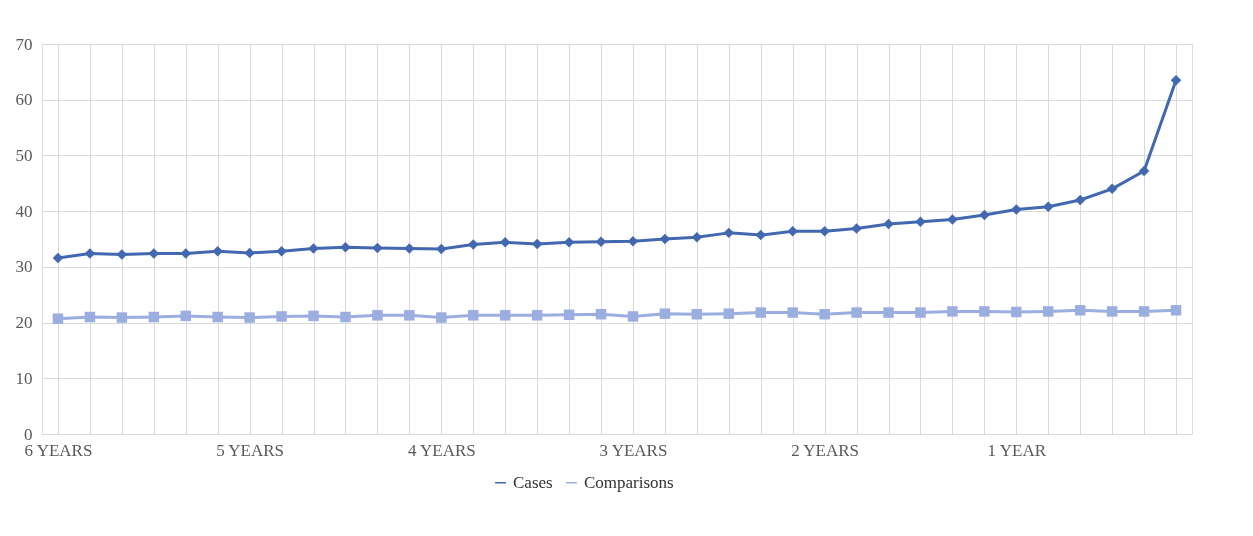 The width and height of the screenshot is (1253, 536). Describe the element at coordinates (24, 323) in the screenshot. I see `y-tick-label: 20` at that location.